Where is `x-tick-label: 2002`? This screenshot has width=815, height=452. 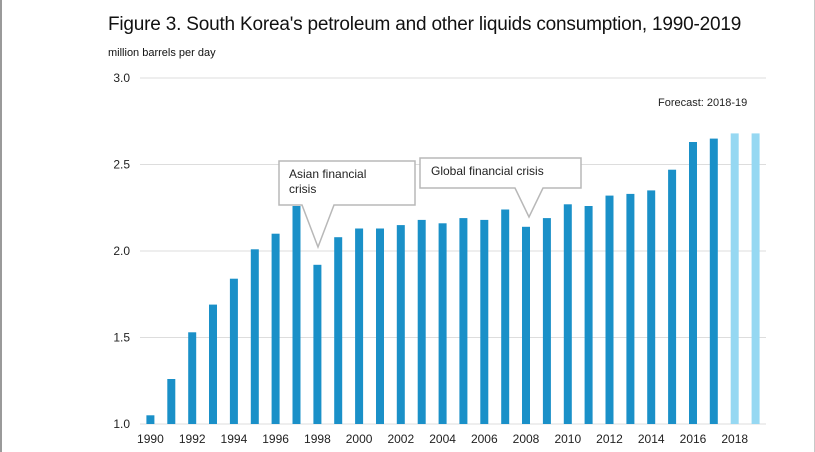 x-tick-label: 2002 is located at coordinates (400, 439).